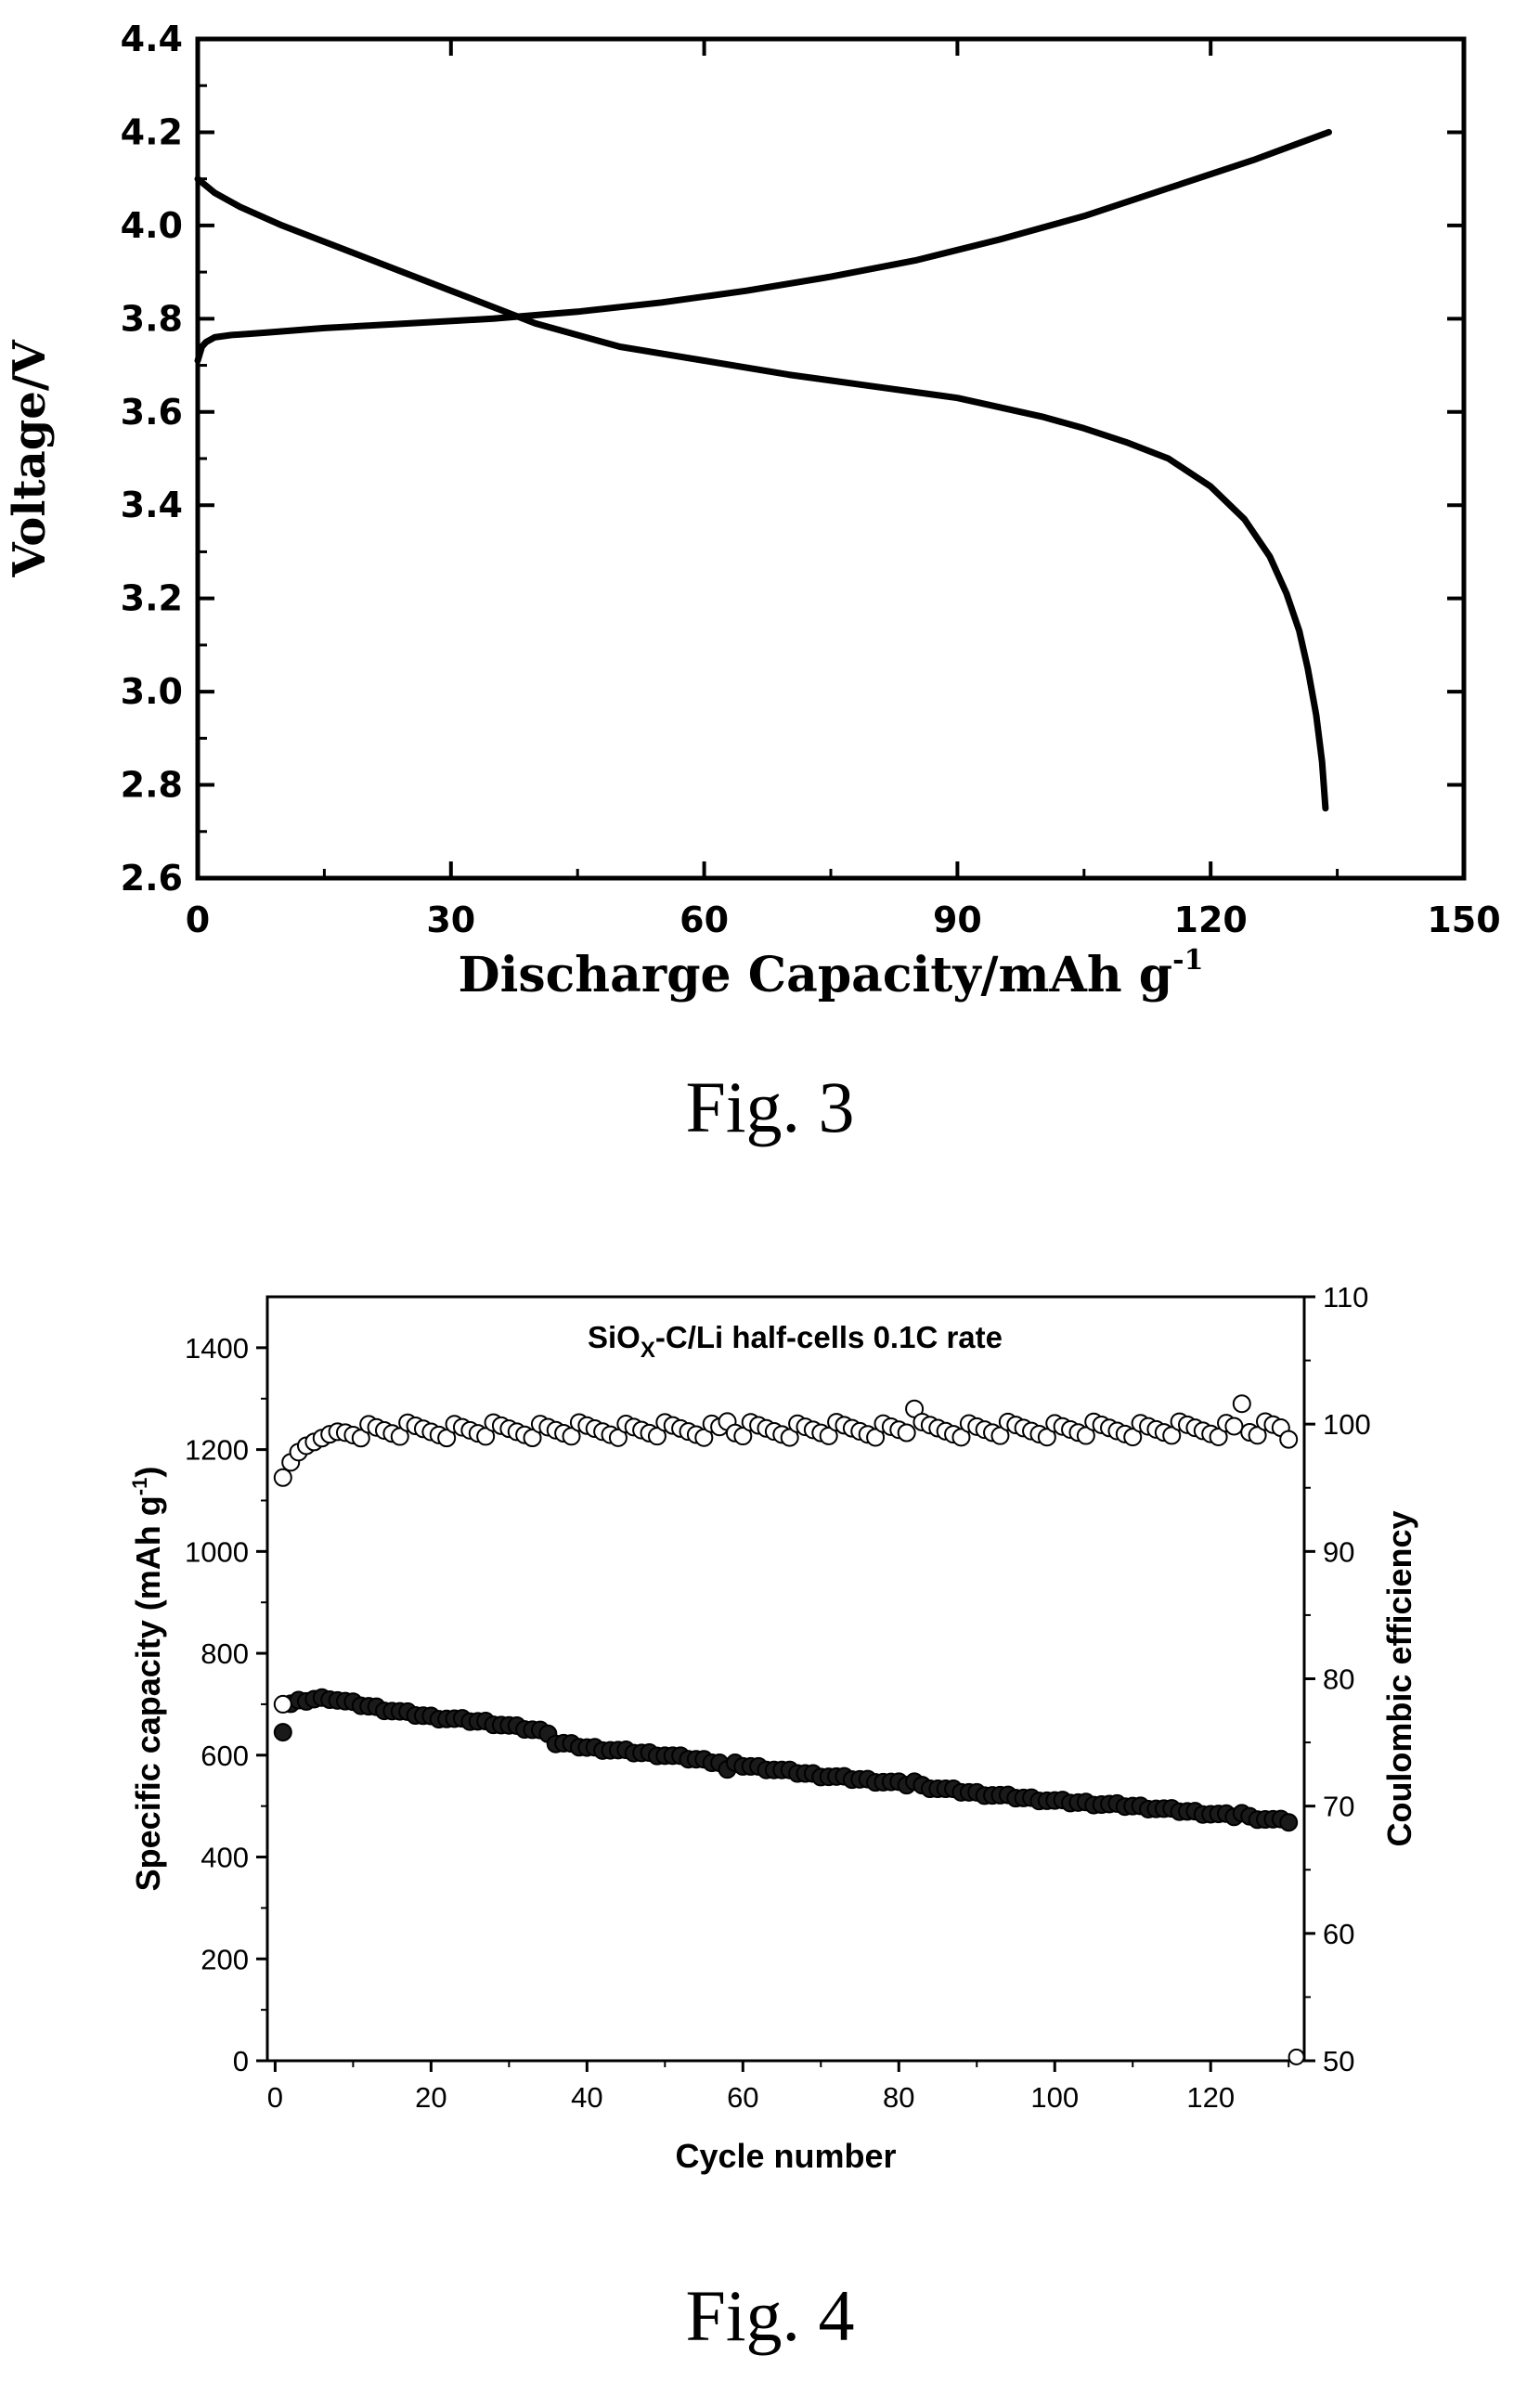 Image resolution: width=1540 pixels, height=2394 pixels. I want to click on fig4-x-tick-label: 20, so click(431, 2097).